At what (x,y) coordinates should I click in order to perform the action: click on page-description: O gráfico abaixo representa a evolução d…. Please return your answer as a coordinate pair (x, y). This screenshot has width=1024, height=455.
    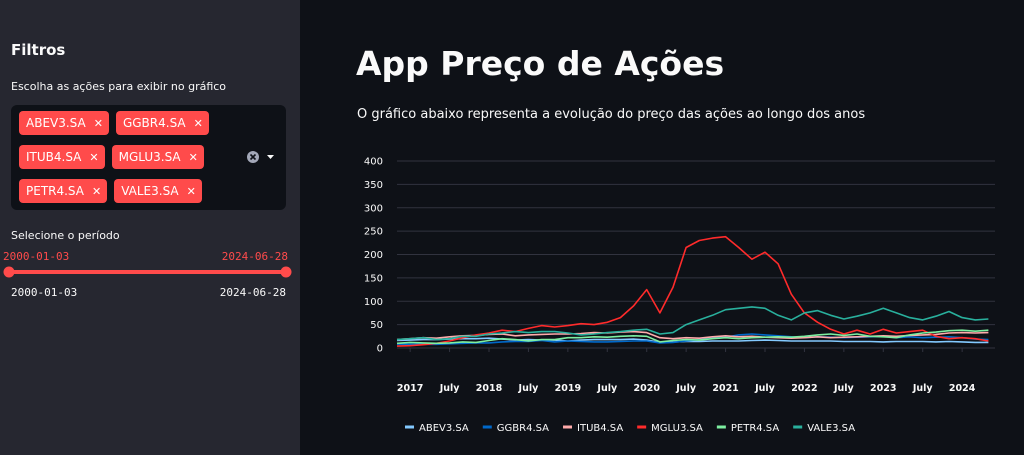
    Looking at the image, I should click on (611, 114).